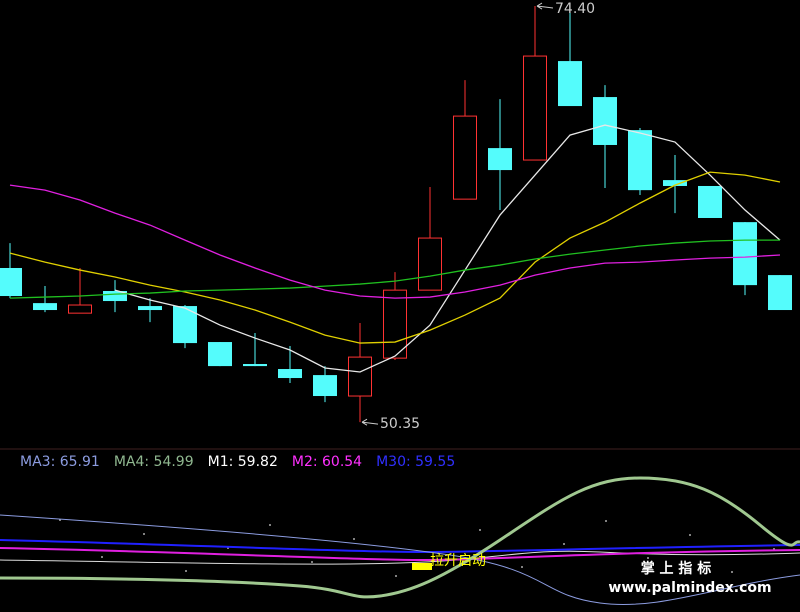 This screenshot has width=800, height=612. I want to click on indicator-legend: M30: 59.55, so click(415, 462).